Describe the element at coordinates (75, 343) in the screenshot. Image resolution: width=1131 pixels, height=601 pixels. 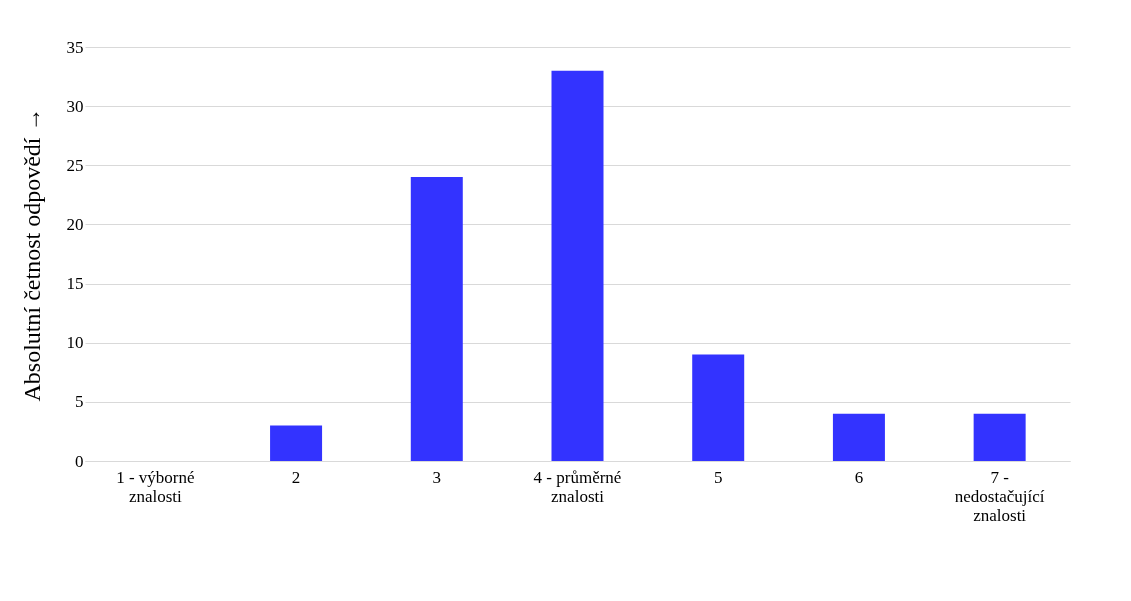
I see `y-tick-label: 10` at that location.